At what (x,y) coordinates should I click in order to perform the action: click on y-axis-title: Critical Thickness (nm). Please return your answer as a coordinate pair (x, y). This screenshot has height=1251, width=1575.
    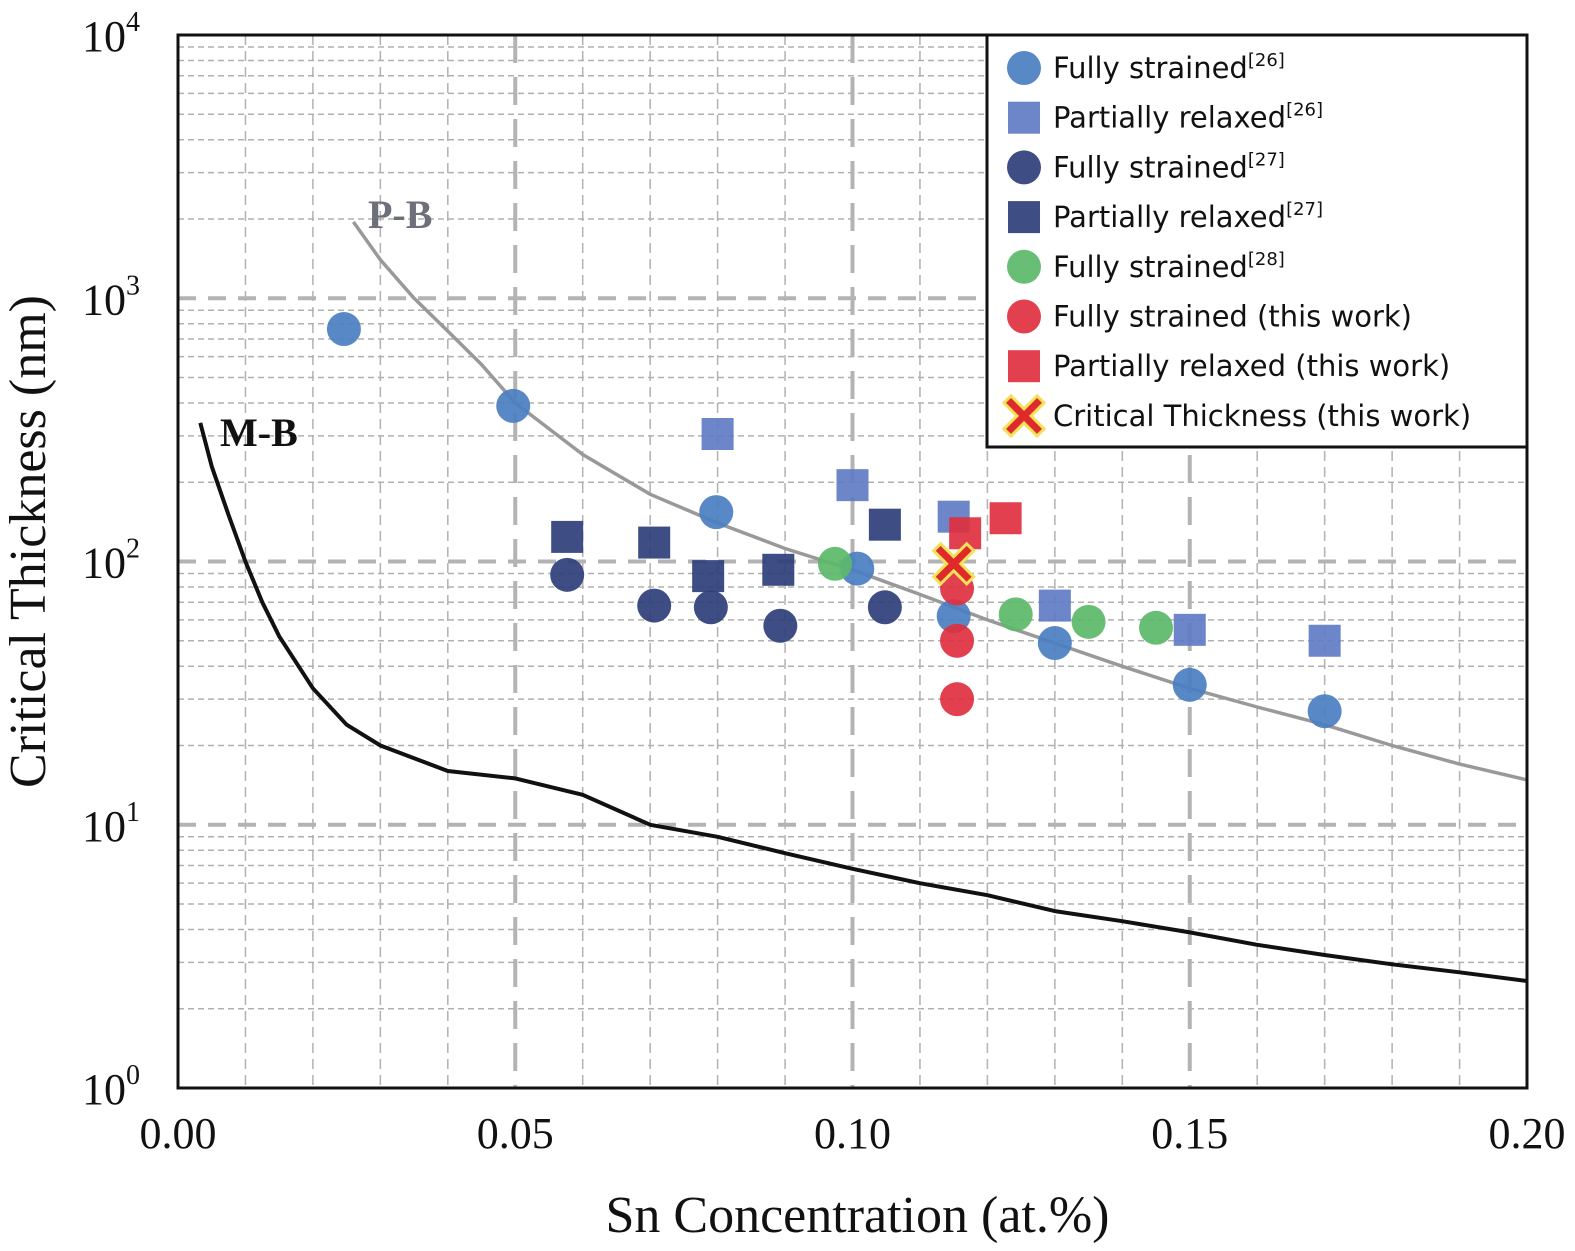
    Looking at the image, I should click on (28, 541).